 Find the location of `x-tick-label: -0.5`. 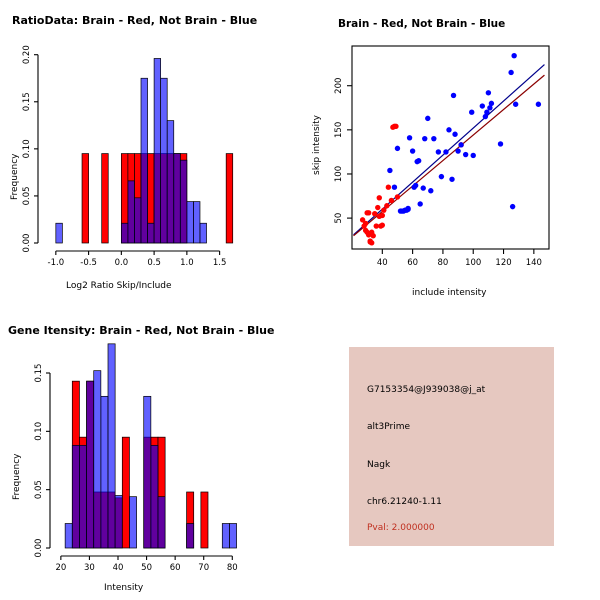

x-tick-label: -0.5 is located at coordinates (88, 263).